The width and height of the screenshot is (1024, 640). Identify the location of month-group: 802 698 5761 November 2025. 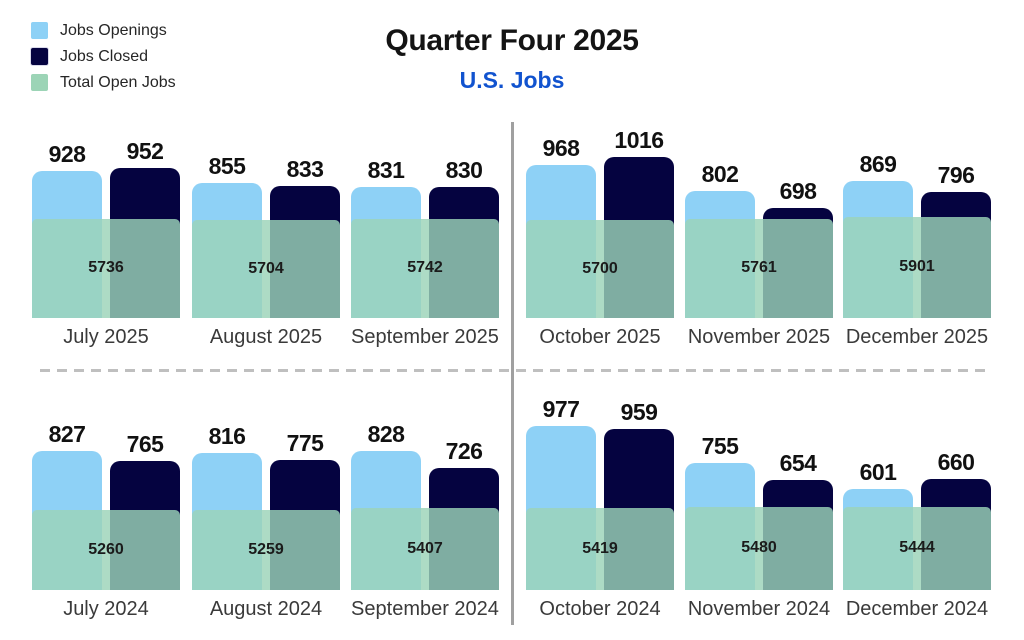
(759, 188).